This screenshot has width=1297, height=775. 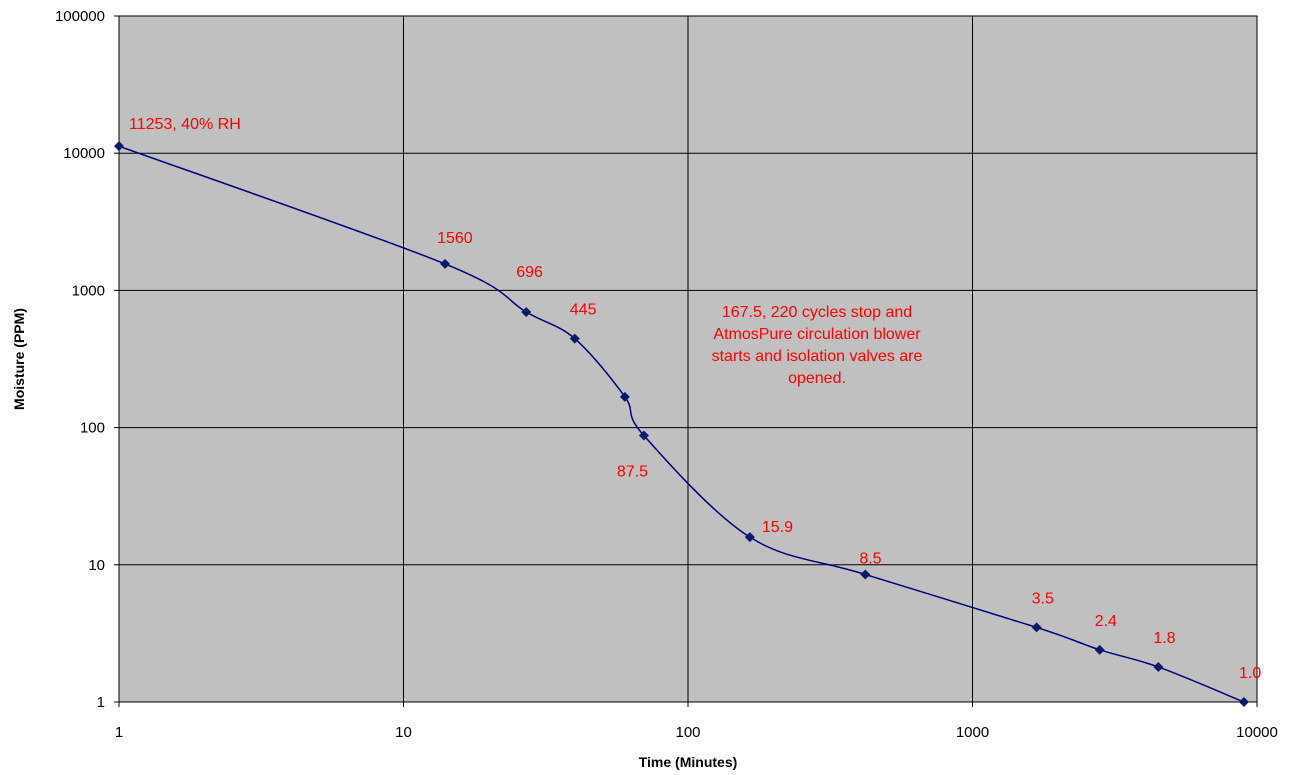 What do you see at coordinates (817, 356) in the screenshot?
I see `annotation-line: starts and isolation valves are` at bounding box center [817, 356].